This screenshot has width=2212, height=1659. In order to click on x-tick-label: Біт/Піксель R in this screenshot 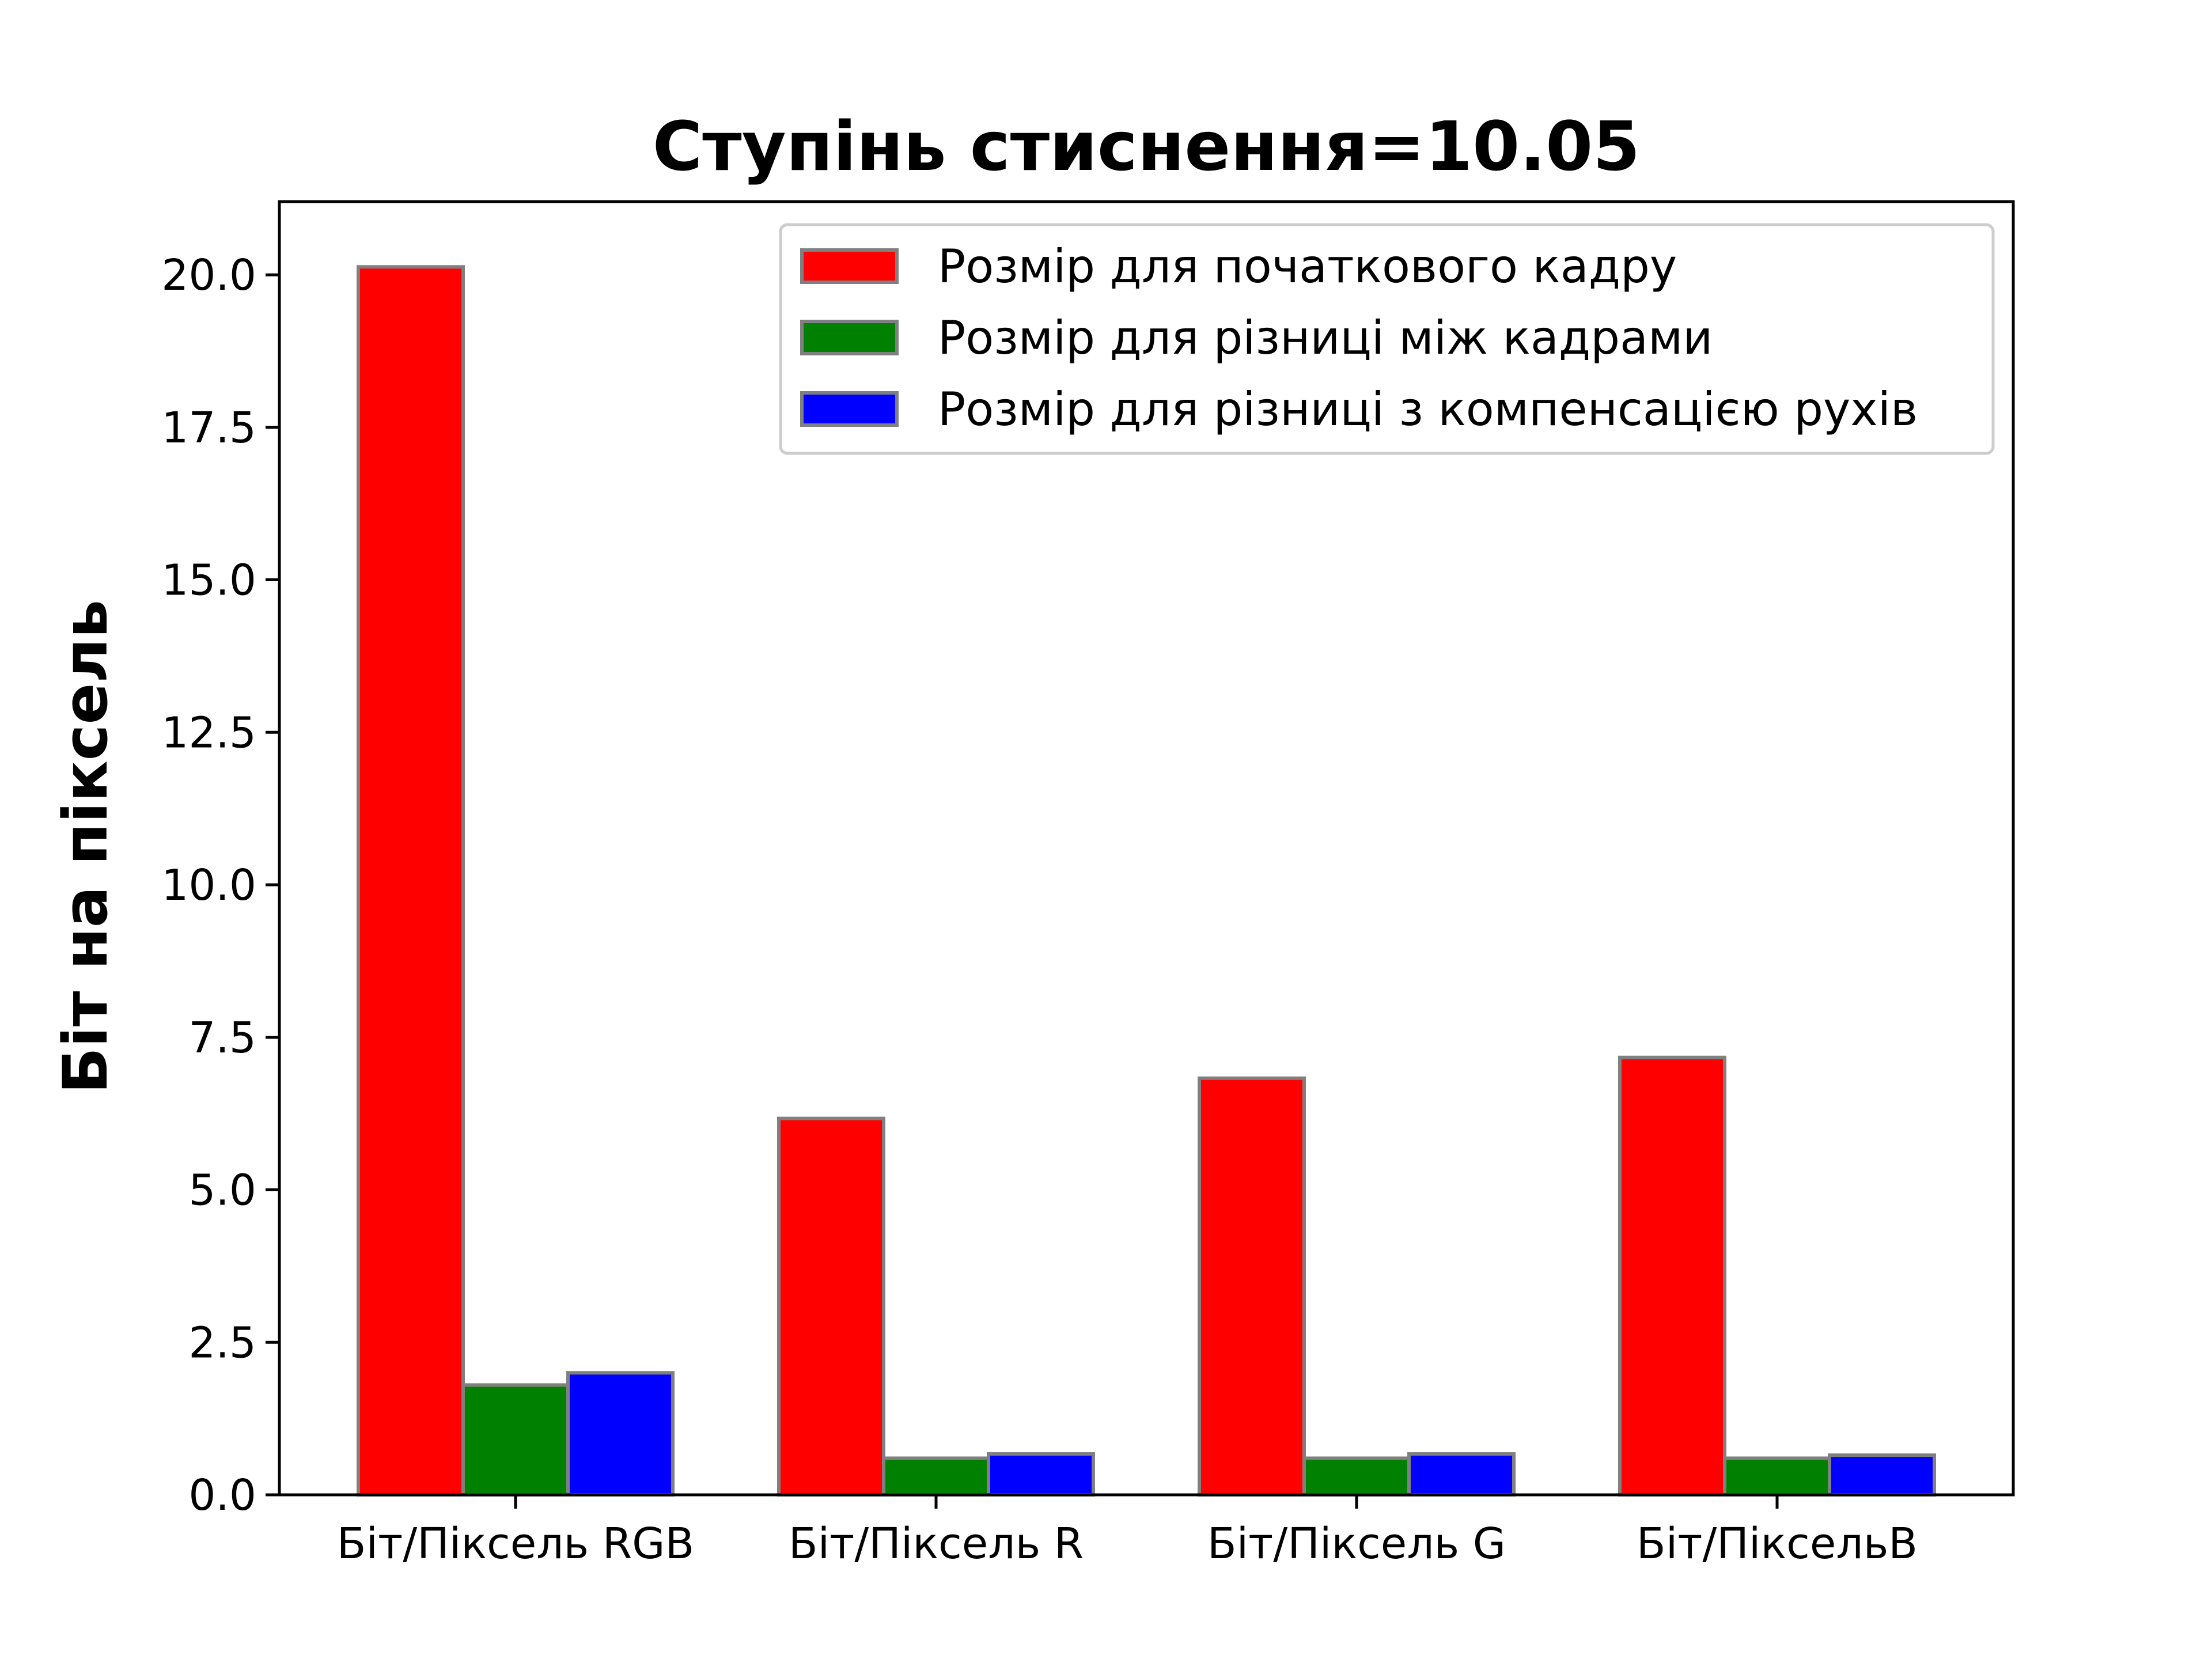, I will do `click(936, 1544)`.